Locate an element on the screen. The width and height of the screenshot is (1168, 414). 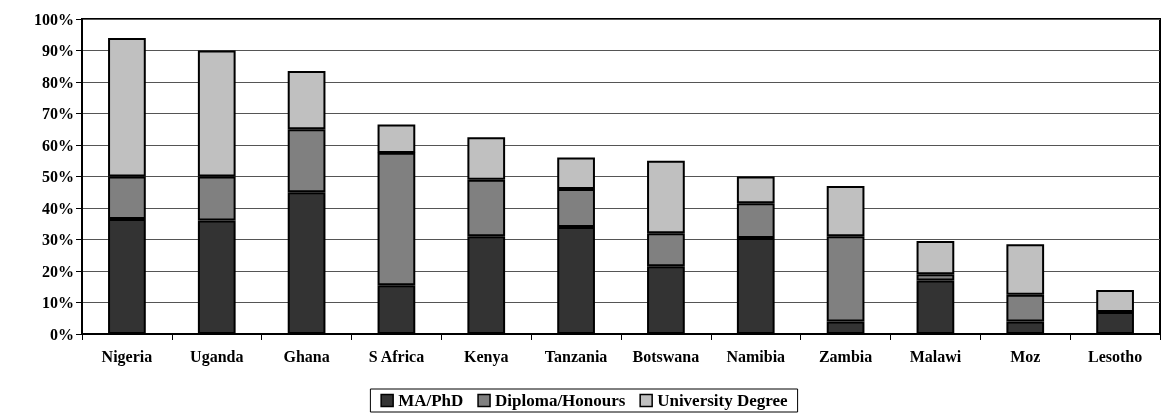
x-tick-label: Lesotho is located at coordinates (1115, 356).